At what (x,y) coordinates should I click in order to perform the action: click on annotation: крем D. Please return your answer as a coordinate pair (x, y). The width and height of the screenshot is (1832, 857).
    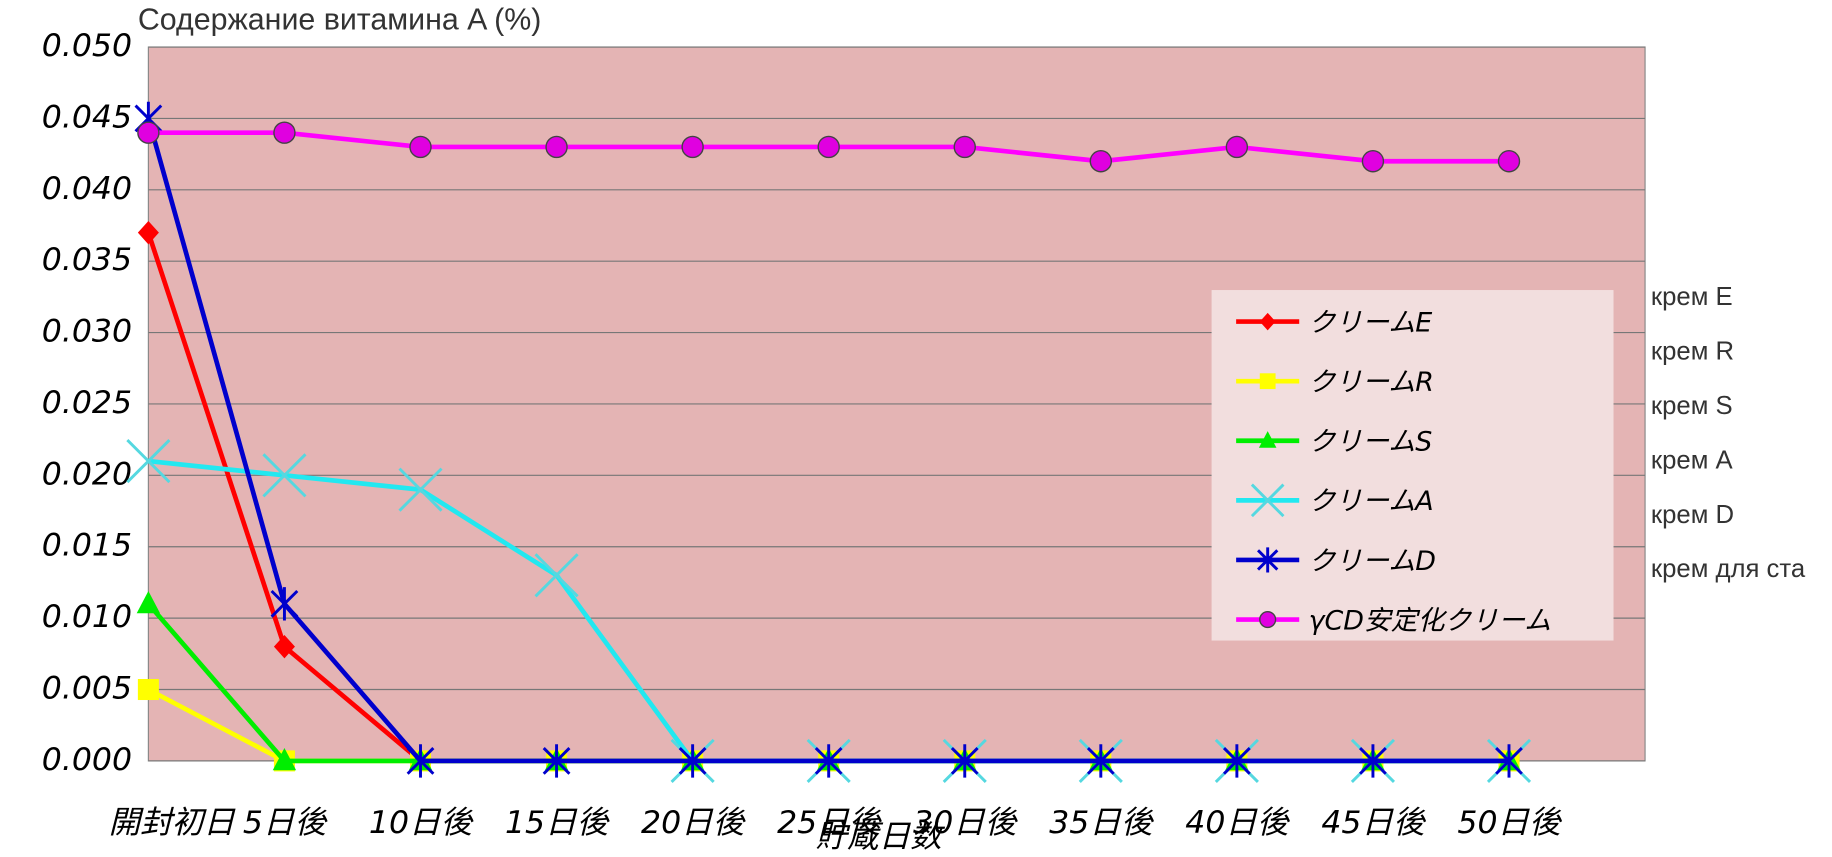
    Looking at the image, I should click on (1692, 515).